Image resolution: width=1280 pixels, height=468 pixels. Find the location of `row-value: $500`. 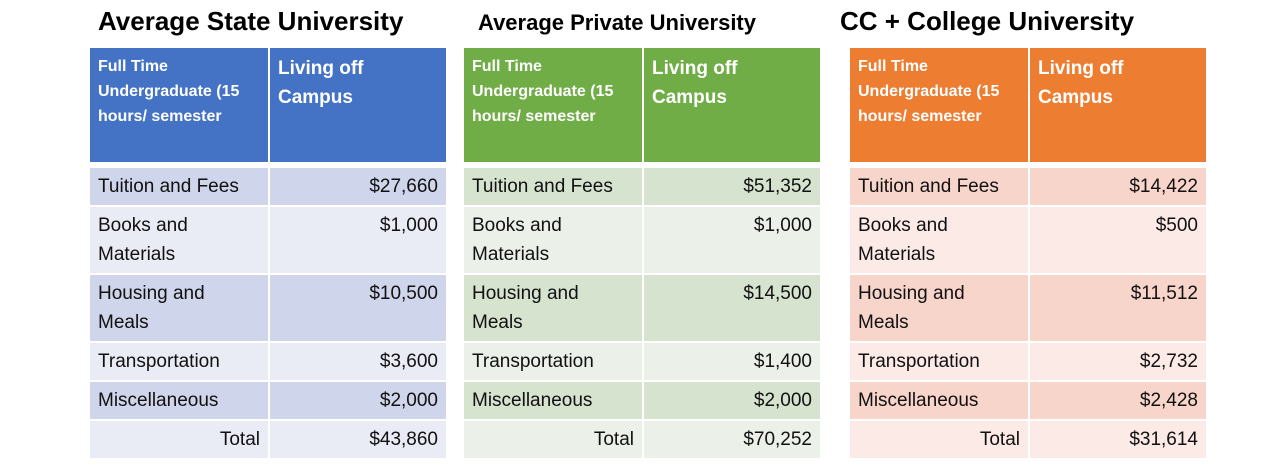

row-value: $500 is located at coordinates (1118, 240).